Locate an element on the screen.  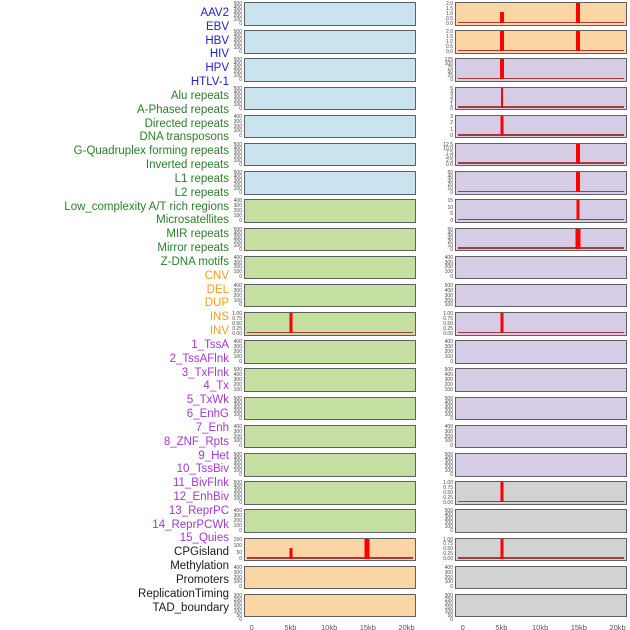
y-tick-label: 10 is located at coordinates (450, 245).